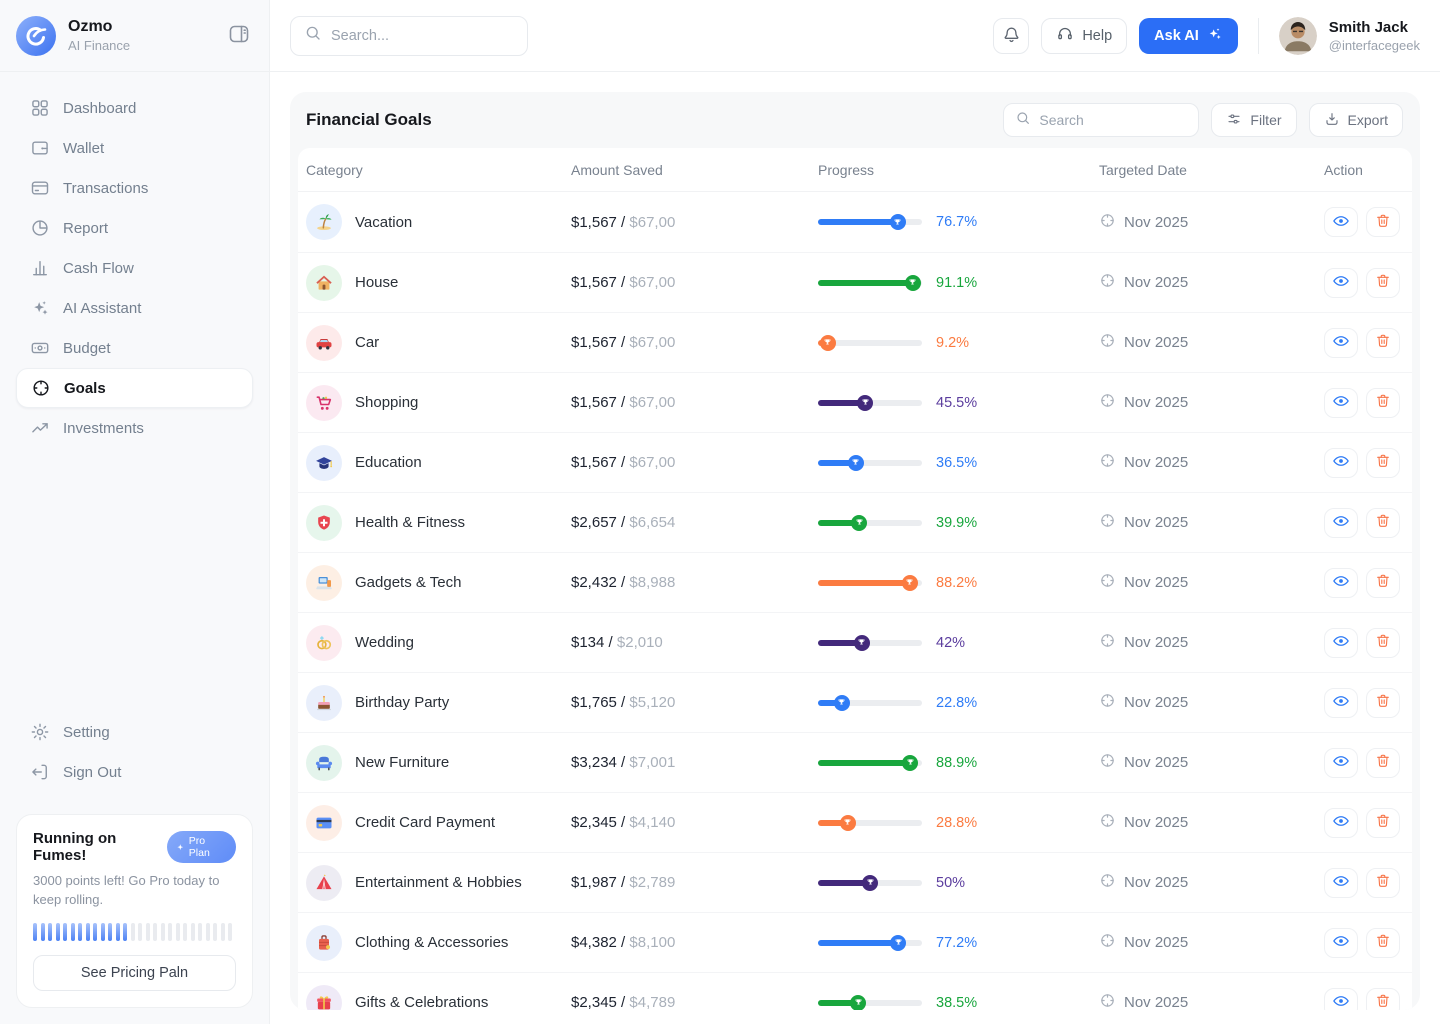  What do you see at coordinates (1084, 35) in the screenshot?
I see `help-button: Help` at bounding box center [1084, 35].